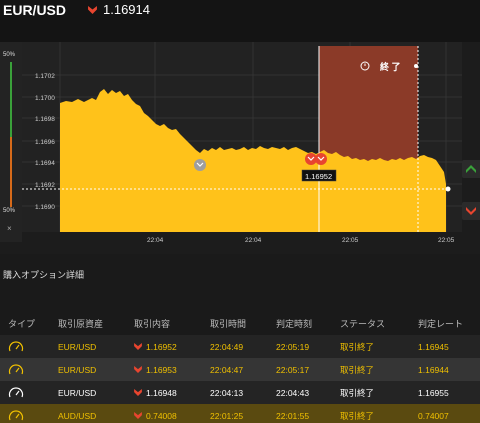  Describe the element at coordinates (81, 323) in the screenshot. I see `col-asset: 取引原資産` at that location.